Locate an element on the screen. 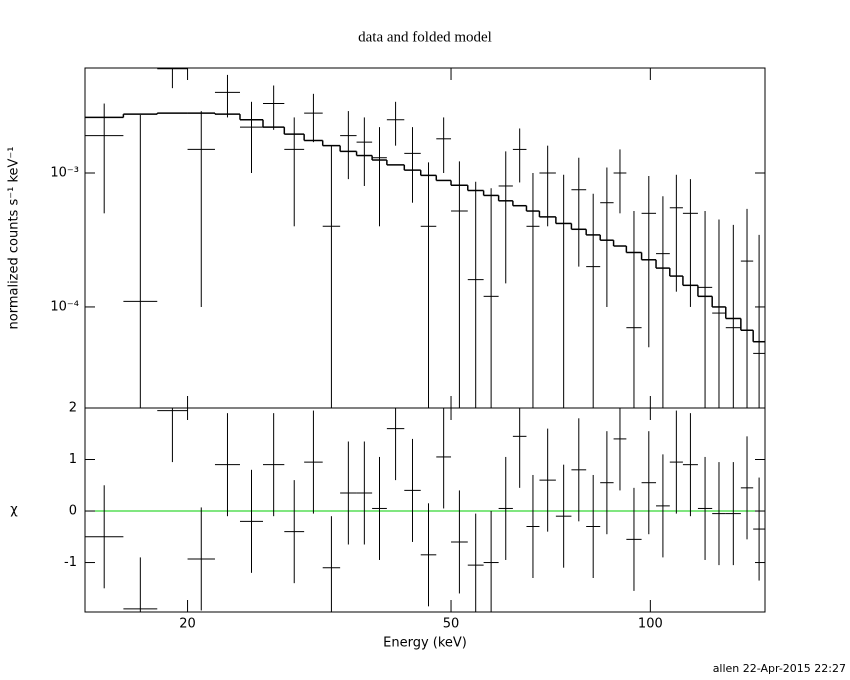  footer: allen 22-Apr-2015 22:27 is located at coordinates (779, 668).